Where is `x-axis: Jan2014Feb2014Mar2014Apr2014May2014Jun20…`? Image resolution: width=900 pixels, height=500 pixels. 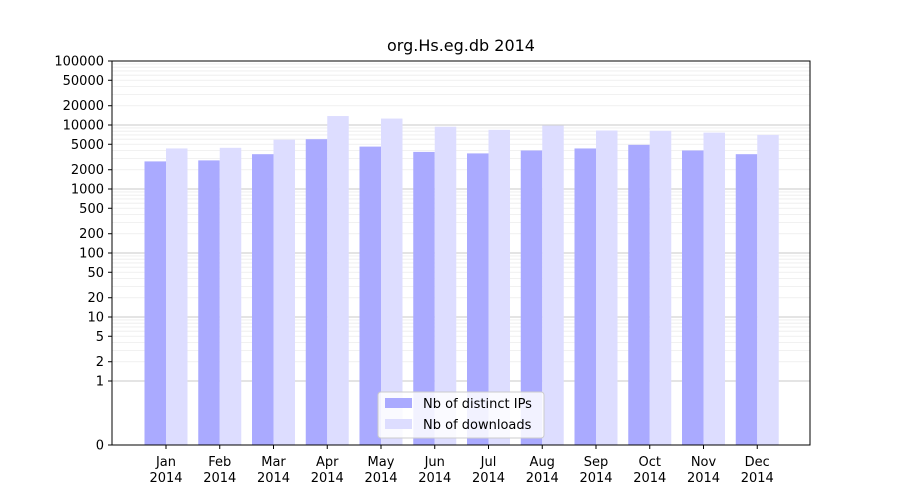 x-axis: Jan2014Feb2014Mar2014Apr2014May2014Jun20… is located at coordinates (461, 465).